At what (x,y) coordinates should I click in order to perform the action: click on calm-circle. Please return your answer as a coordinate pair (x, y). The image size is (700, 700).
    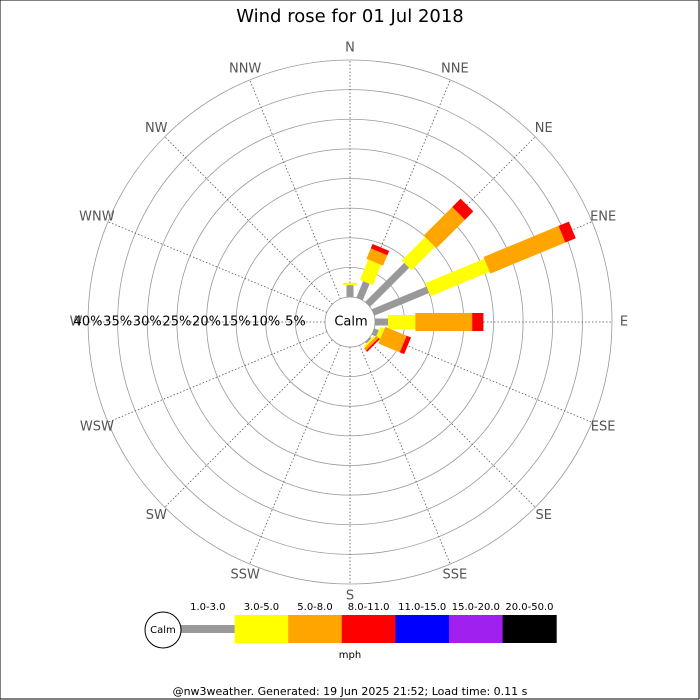
    Looking at the image, I should click on (350, 322).